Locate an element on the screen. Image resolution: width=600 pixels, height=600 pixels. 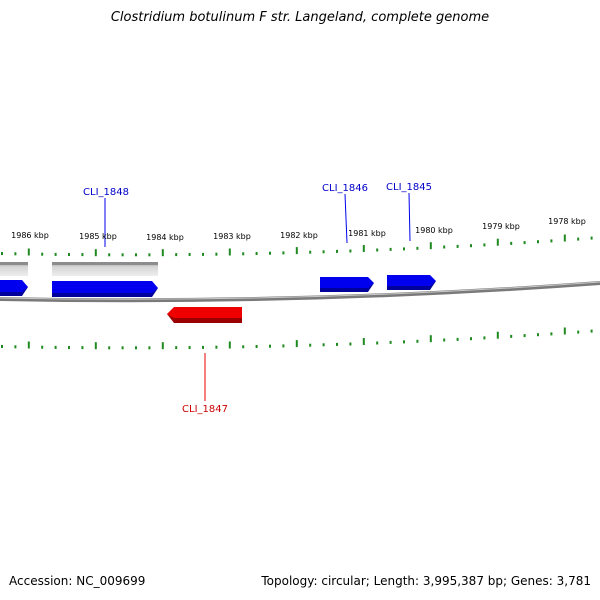
genome-backbone-highlight is located at coordinates (300, 290).